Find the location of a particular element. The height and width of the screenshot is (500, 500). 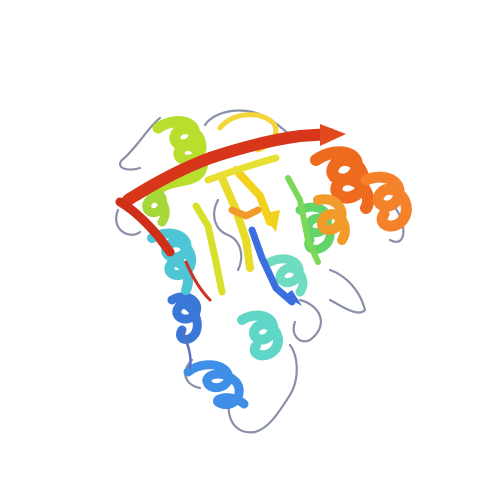

yellow-green-helix is located at coordinates (170, 171).